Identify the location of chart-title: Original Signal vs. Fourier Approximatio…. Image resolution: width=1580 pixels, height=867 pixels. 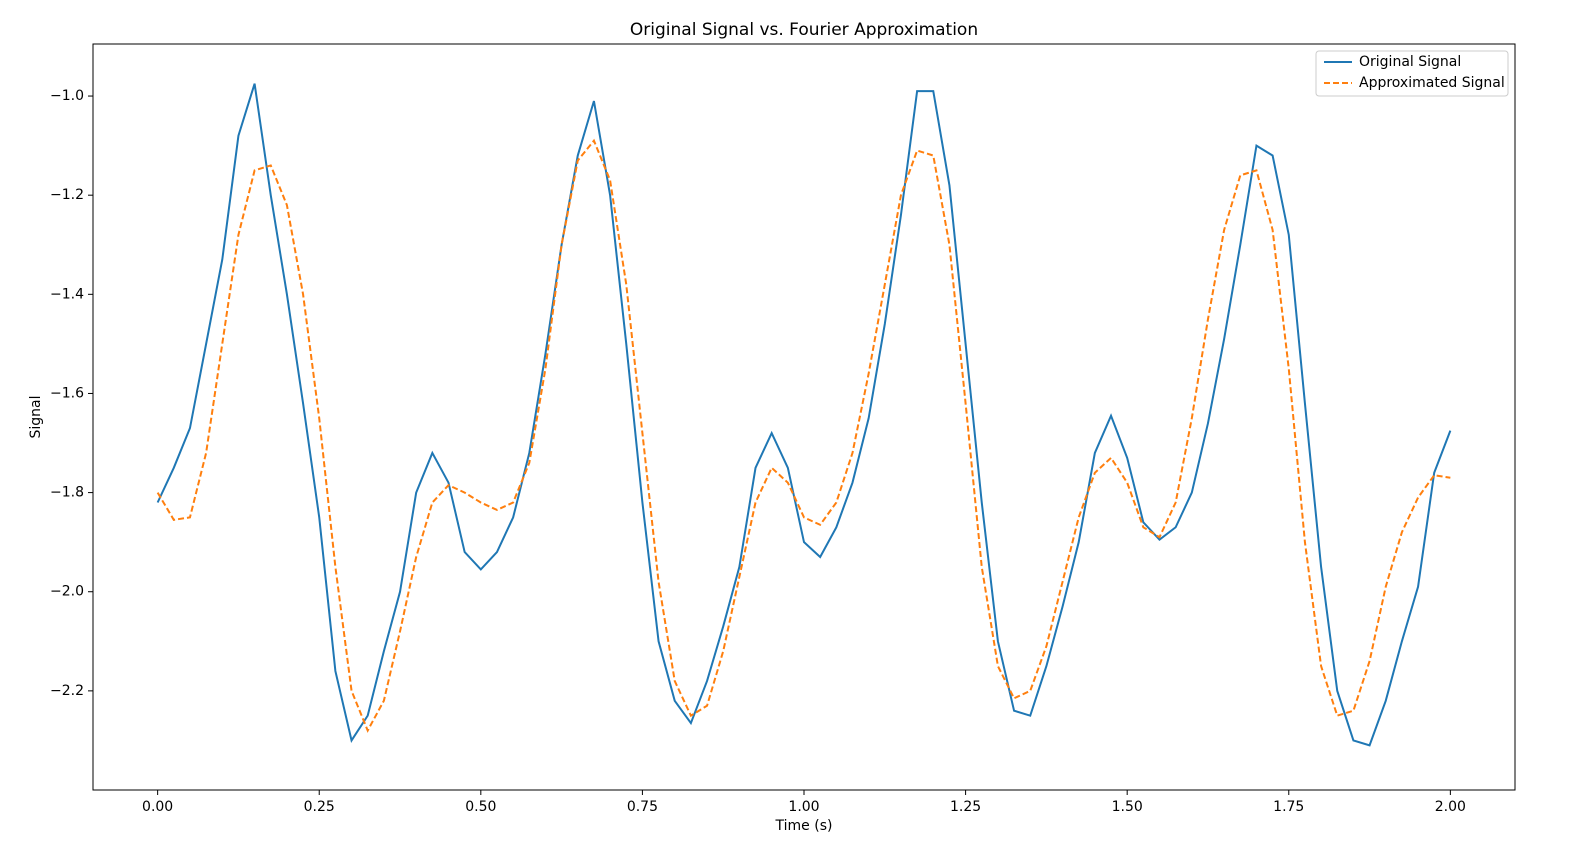
(804, 30).